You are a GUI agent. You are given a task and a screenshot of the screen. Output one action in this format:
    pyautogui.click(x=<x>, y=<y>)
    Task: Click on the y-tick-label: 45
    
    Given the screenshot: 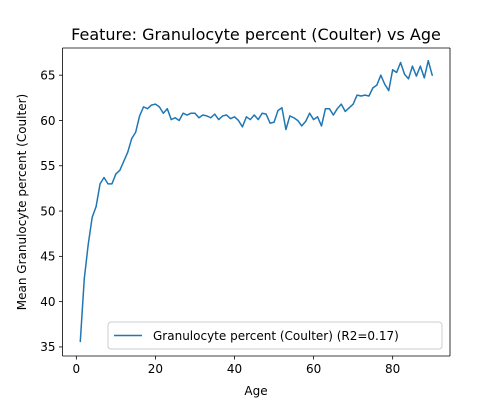 What is the action you would take?
    pyautogui.click(x=47, y=257)
    